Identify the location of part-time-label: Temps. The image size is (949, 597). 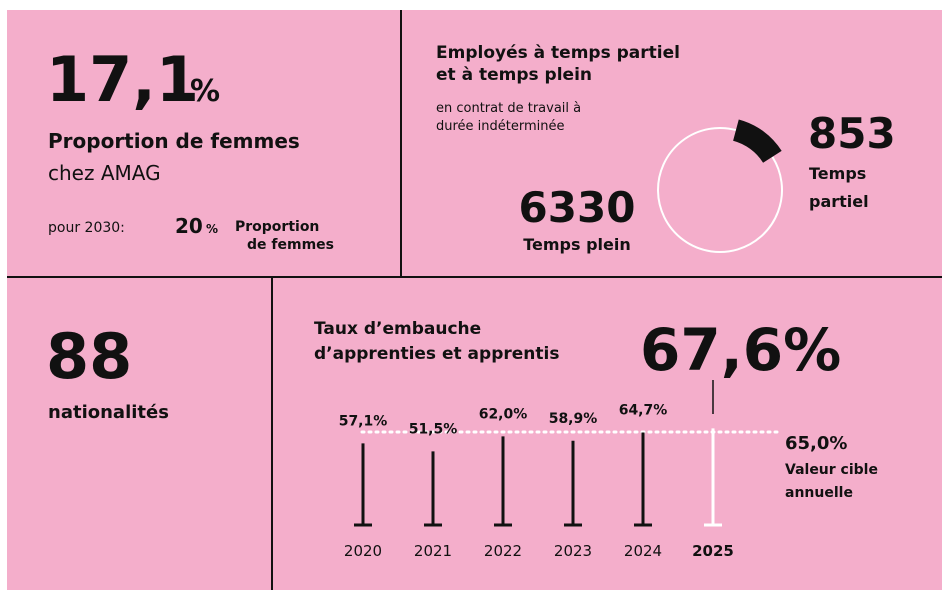
(837, 173).